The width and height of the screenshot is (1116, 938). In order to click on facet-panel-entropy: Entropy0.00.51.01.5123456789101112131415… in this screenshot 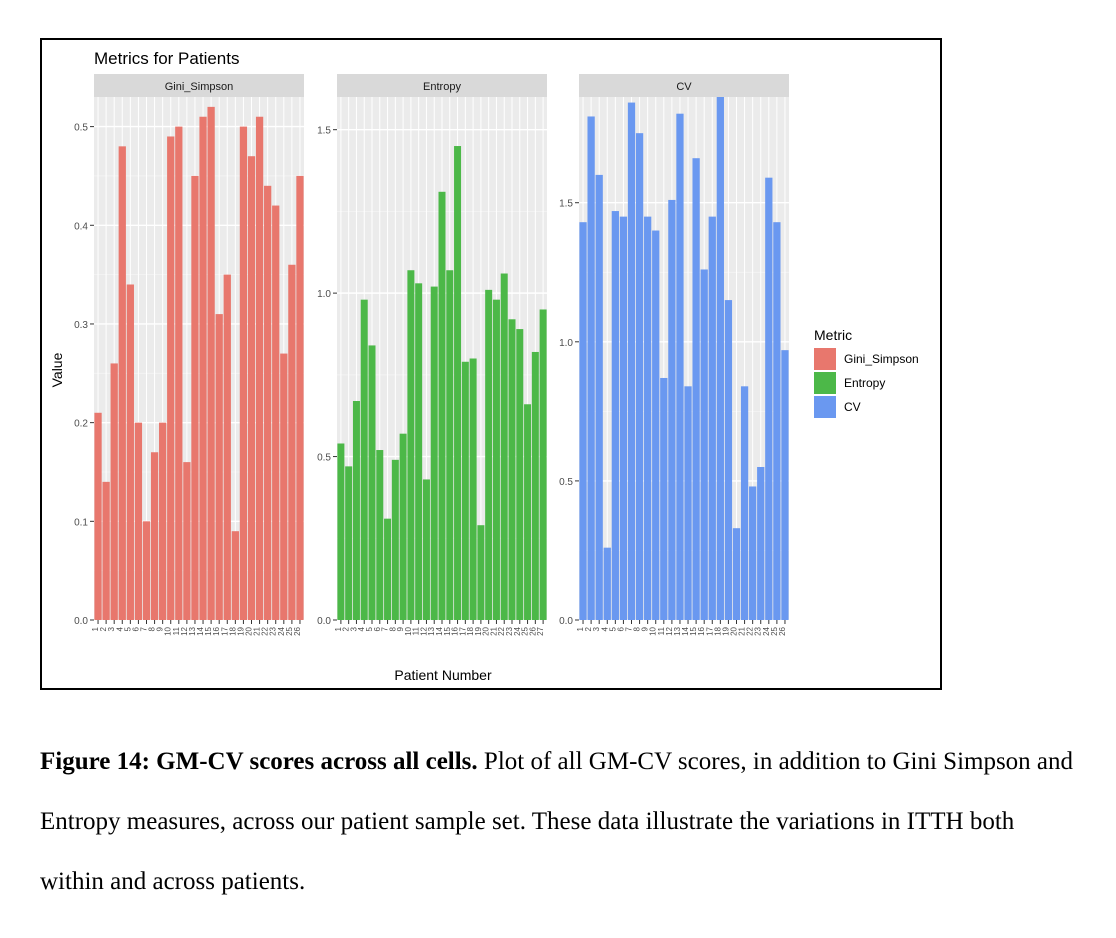, I will do `click(432, 355)`.